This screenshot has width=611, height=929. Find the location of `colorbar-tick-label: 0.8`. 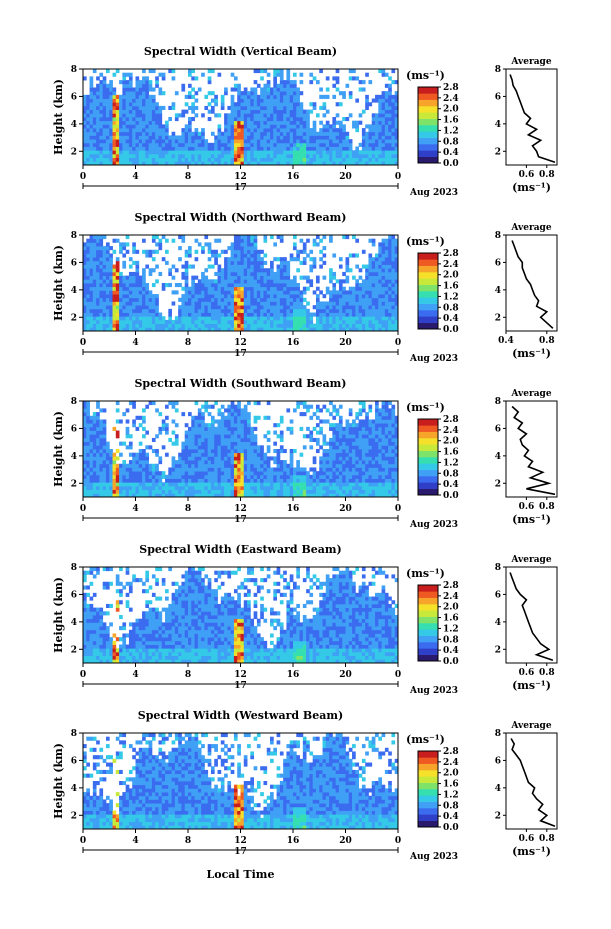

colorbar-tick-label: 0.8 is located at coordinates (451, 142).